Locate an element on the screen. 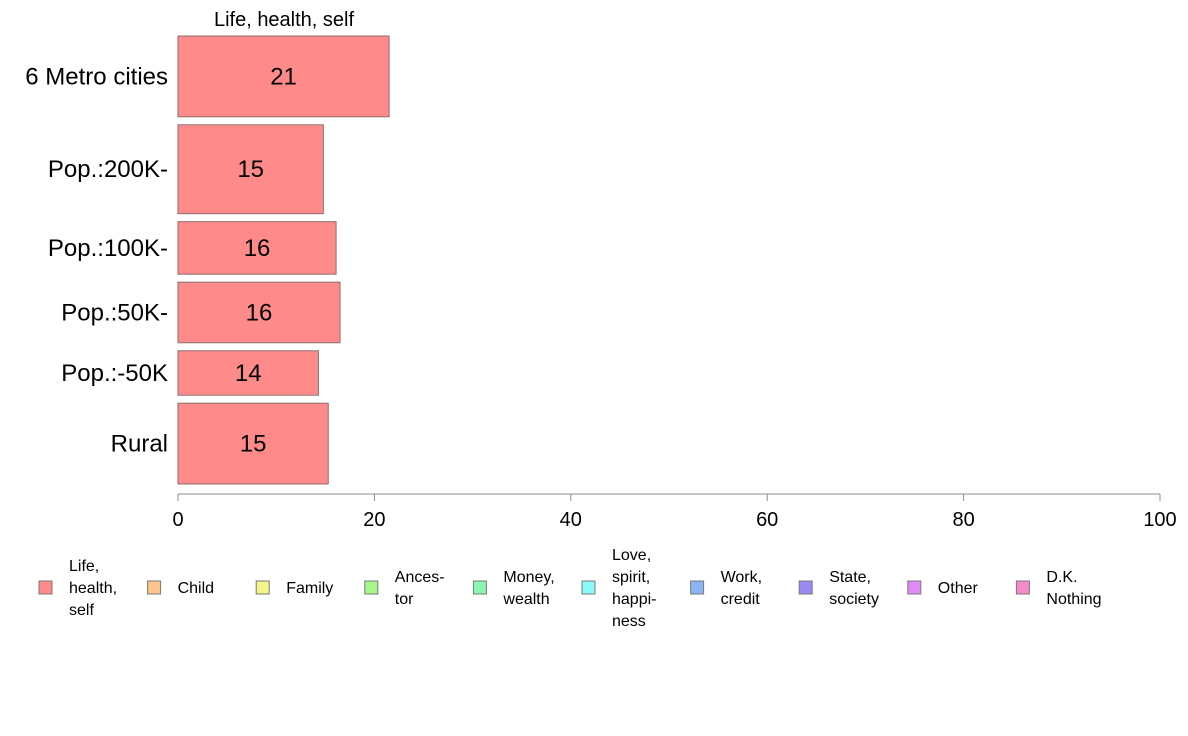 This screenshot has width=1188, height=736. x-axis: 0 20 40 60 80 100 is located at coordinates (674, 512).